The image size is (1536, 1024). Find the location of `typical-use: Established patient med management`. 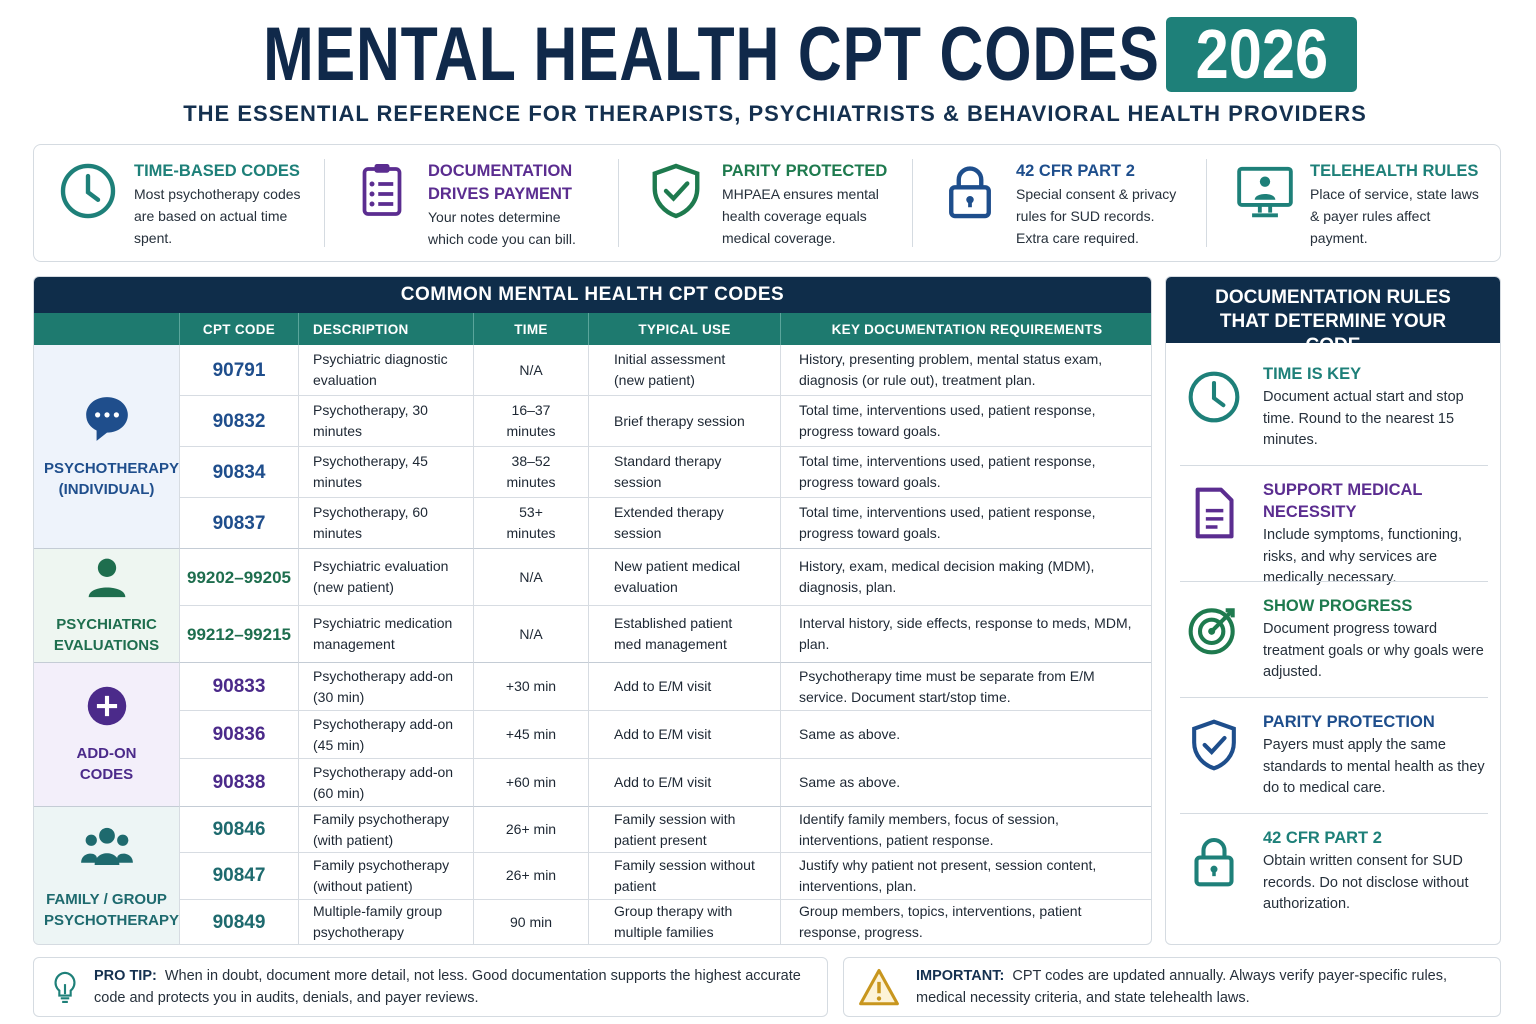

typical-use: Established patient med management is located at coordinates (684, 634).